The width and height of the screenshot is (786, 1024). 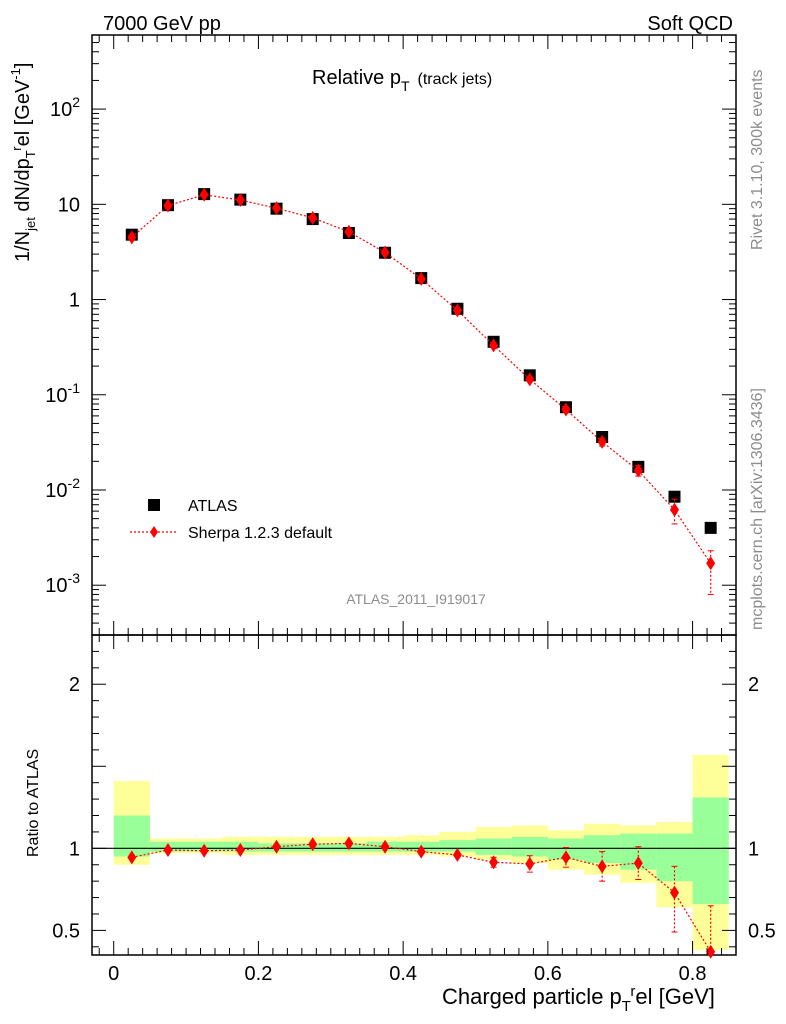 I want to click on x-tick-label: 0.6, so click(x=548, y=974).